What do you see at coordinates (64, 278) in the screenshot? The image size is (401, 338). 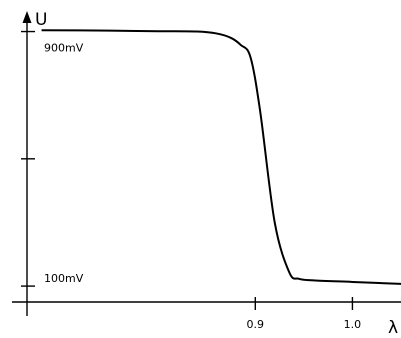 I see `y-tick-label: 100mV` at bounding box center [64, 278].